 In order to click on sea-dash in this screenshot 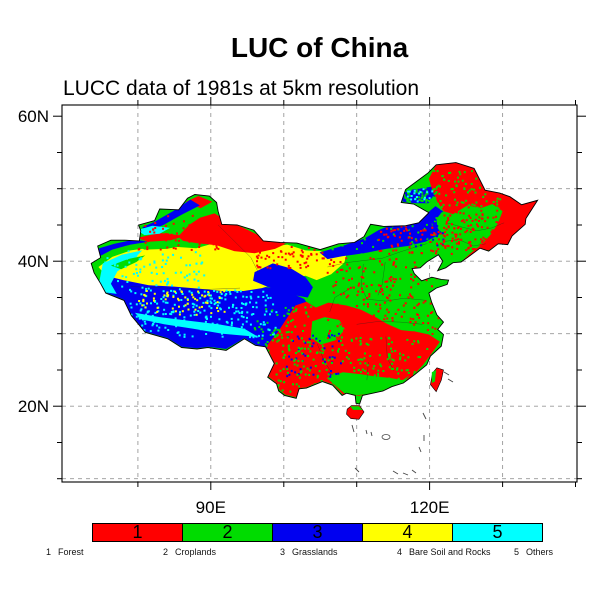, I will do `click(357, 470)`.